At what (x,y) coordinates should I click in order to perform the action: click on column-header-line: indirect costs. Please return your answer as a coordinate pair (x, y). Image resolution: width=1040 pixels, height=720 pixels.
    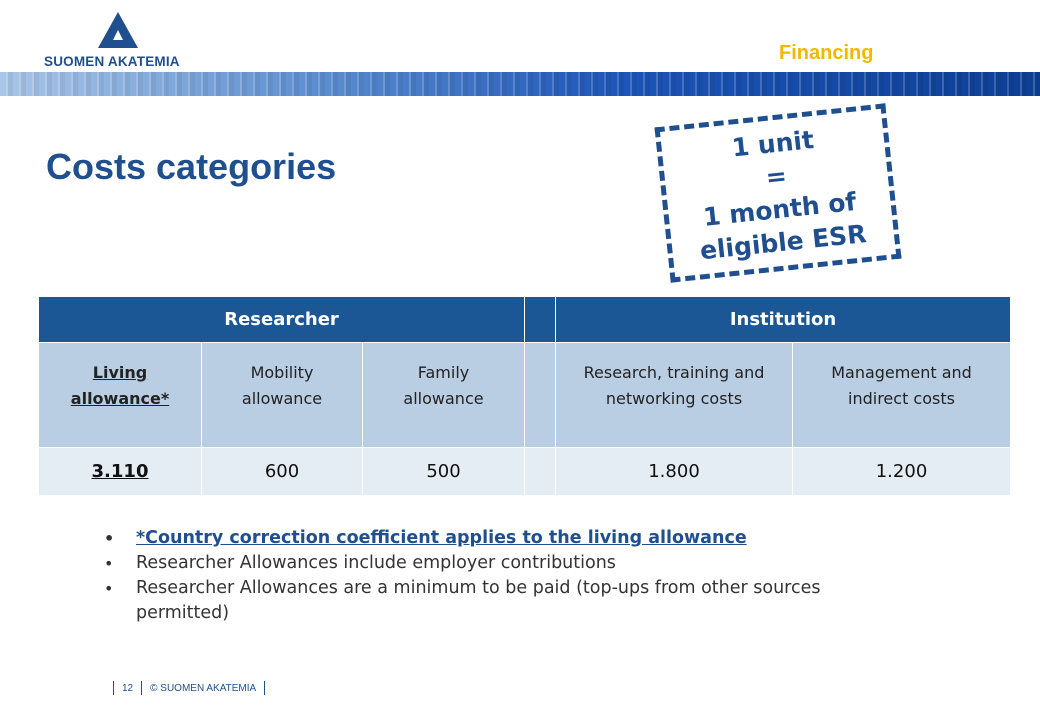
    Looking at the image, I should click on (901, 398).